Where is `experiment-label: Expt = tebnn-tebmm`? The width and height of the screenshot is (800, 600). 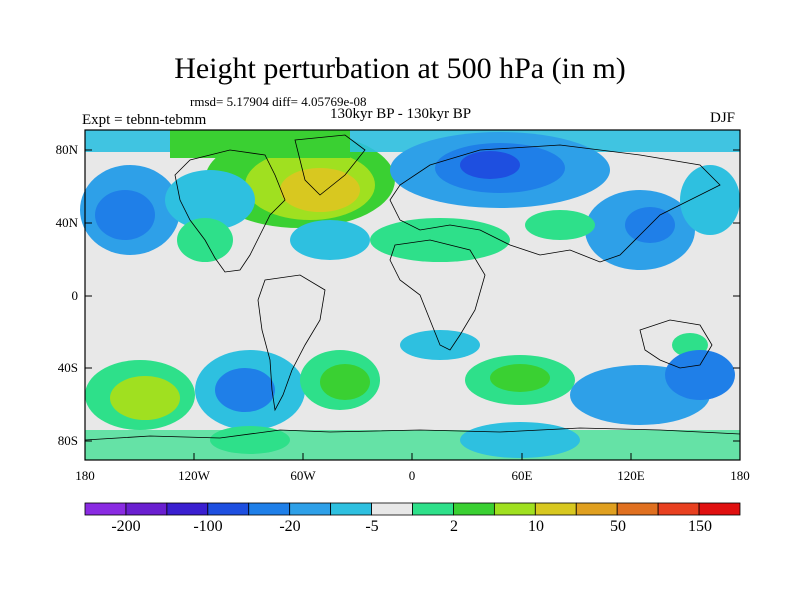
experiment-label: Expt = tebnn-tebmm is located at coordinates (144, 120).